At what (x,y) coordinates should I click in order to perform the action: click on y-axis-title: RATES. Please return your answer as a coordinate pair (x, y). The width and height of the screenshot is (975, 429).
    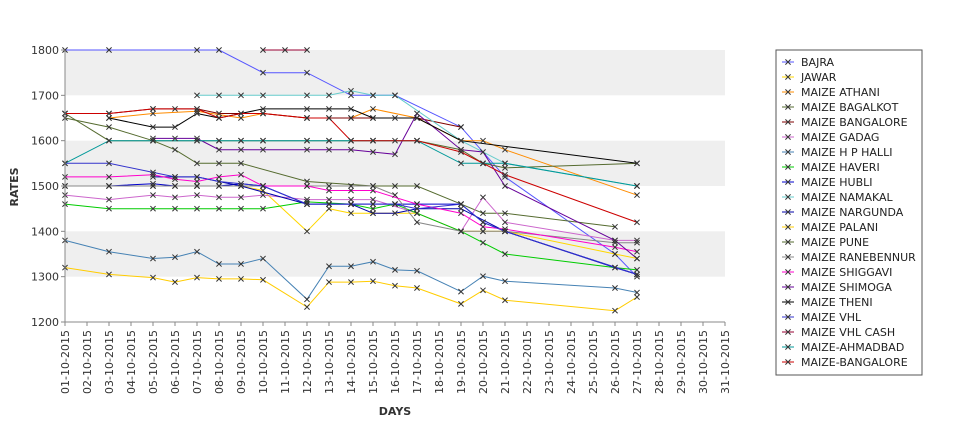
    Looking at the image, I should click on (14, 186).